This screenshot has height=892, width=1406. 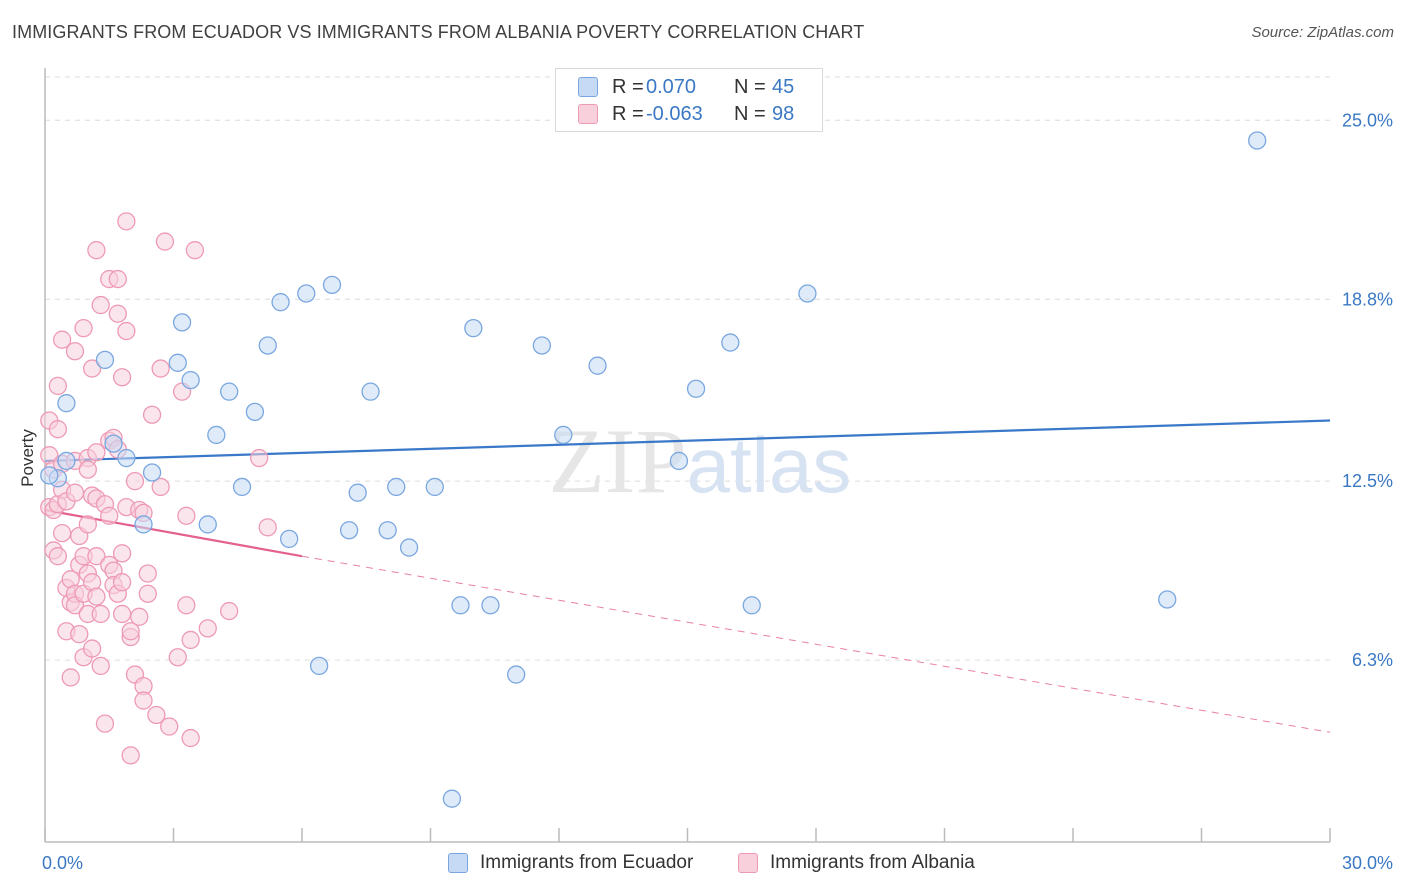 What do you see at coordinates (717, 863) in the screenshot?
I see `x-tick-labels: 0.0% 30.0%` at bounding box center [717, 863].